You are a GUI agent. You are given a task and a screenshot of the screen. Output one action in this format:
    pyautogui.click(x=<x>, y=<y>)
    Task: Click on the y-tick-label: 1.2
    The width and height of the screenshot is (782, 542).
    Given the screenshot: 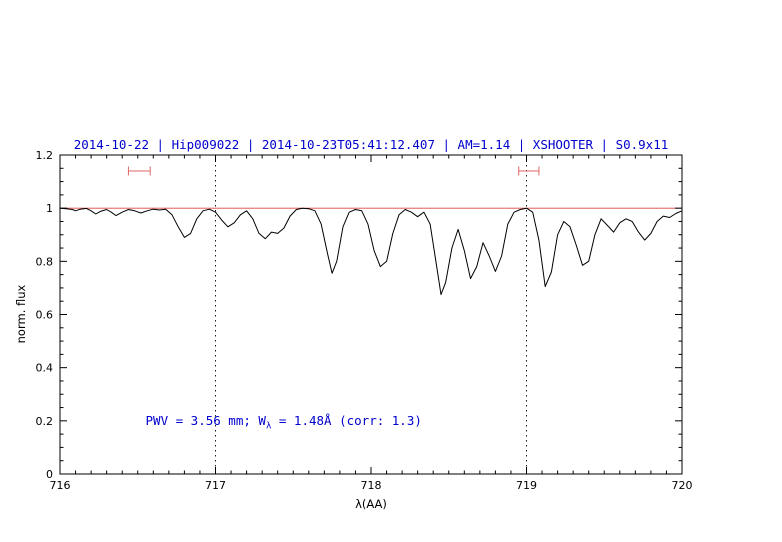 What is the action you would take?
    pyautogui.click(x=45, y=155)
    